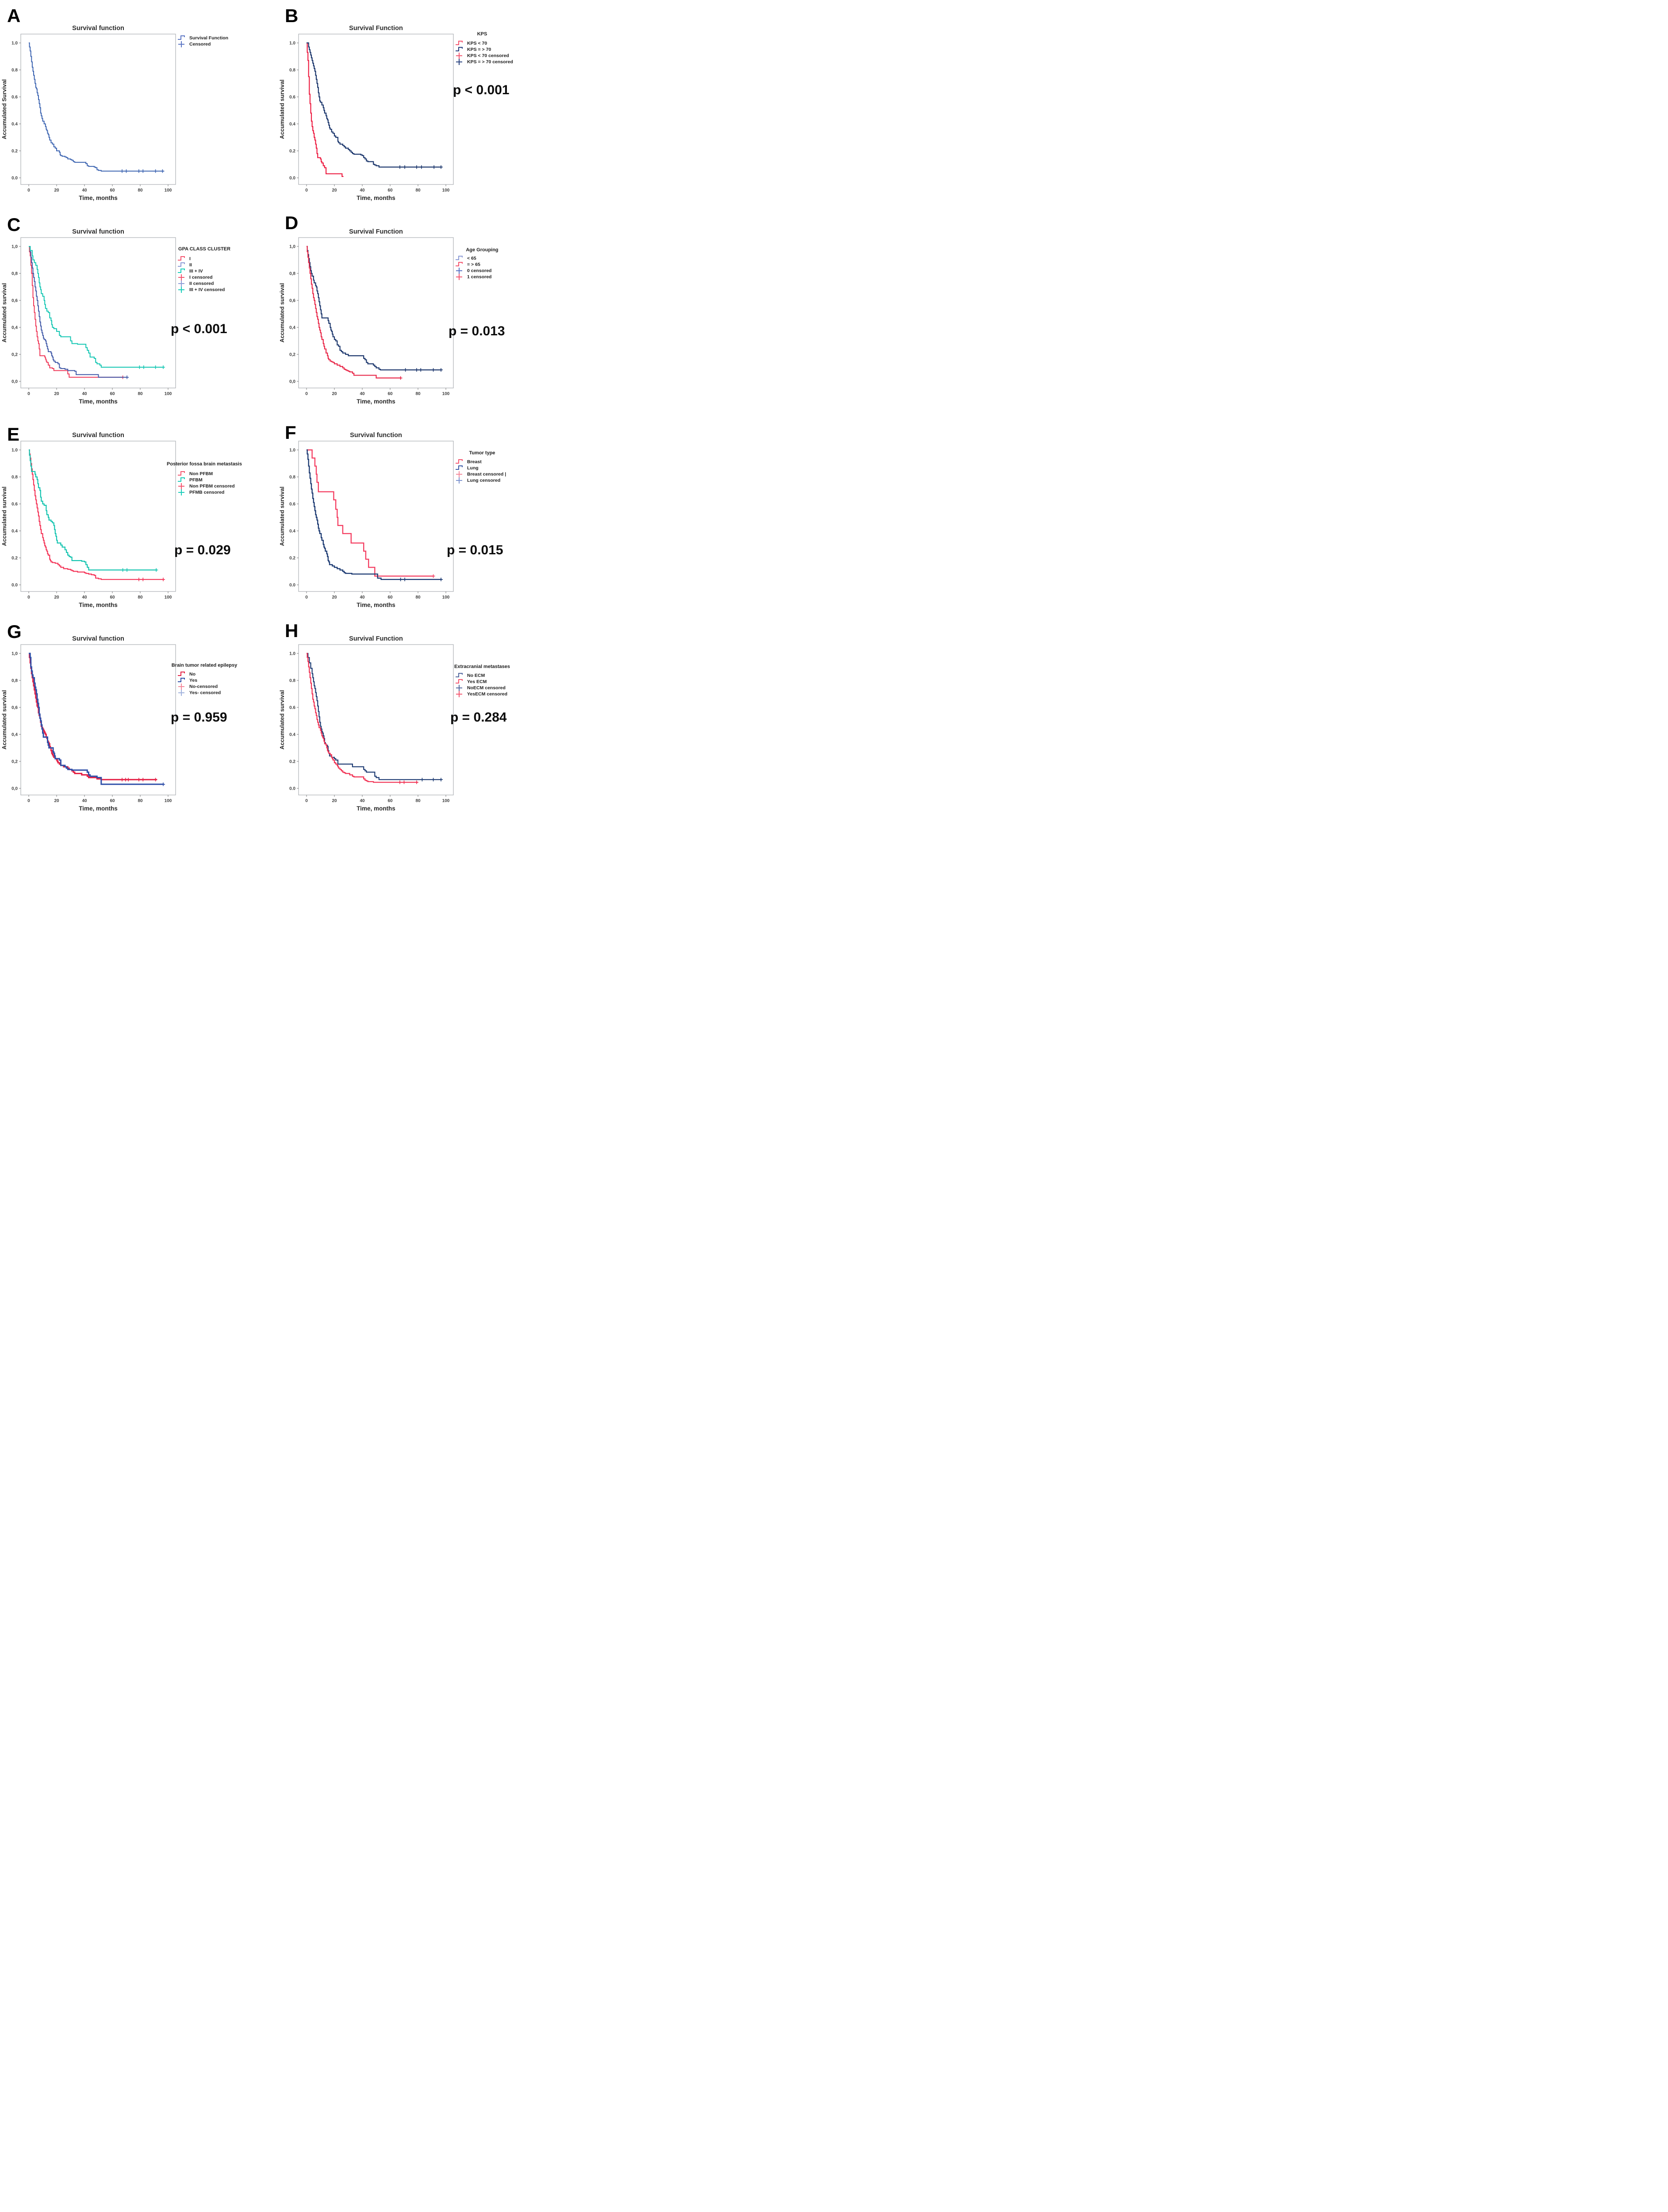 Image resolution: width=1668 pixels, height=2212 pixels. I want to click on y-tick-label: 0.2, so click(292, 762).